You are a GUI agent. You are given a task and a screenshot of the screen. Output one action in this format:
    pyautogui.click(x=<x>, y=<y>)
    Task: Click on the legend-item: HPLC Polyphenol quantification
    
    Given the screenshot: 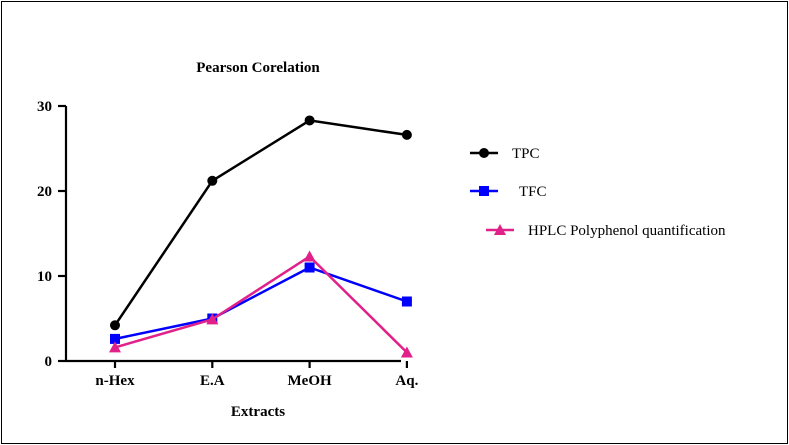 What is the action you would take?
    pyautogui.click(x=606, y=231)
    